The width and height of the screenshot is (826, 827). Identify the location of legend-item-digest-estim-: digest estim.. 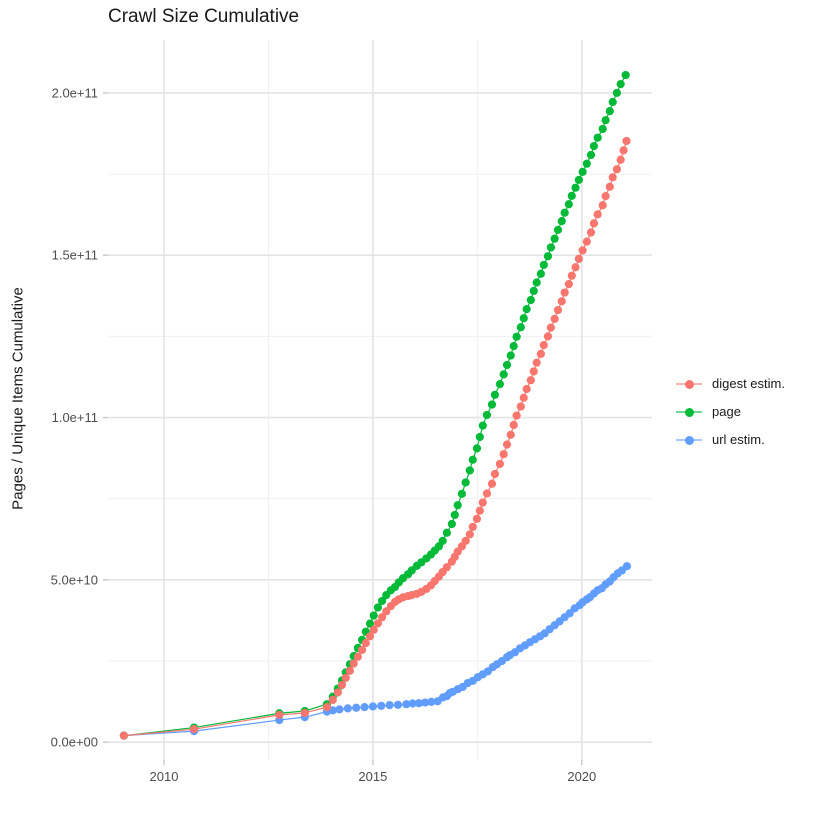
(730, 383).